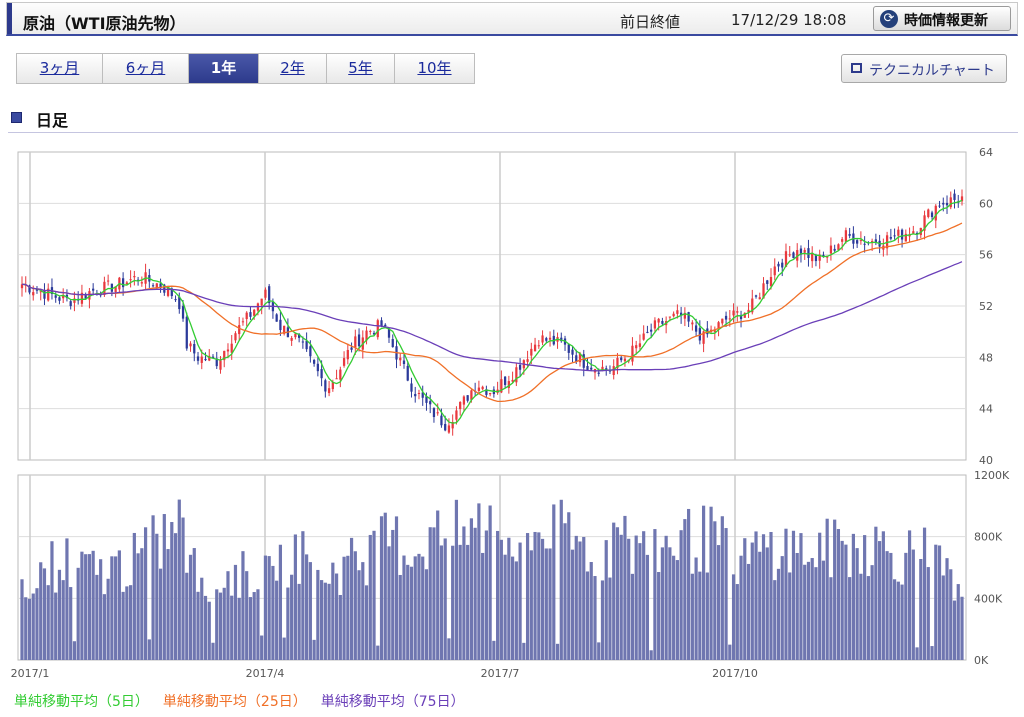 The width and height of the screenshot is (1024, 717). Describe the element at coordinates (986, 306) in the screenshot. I see `price-y-tick-label: 52` at that location.